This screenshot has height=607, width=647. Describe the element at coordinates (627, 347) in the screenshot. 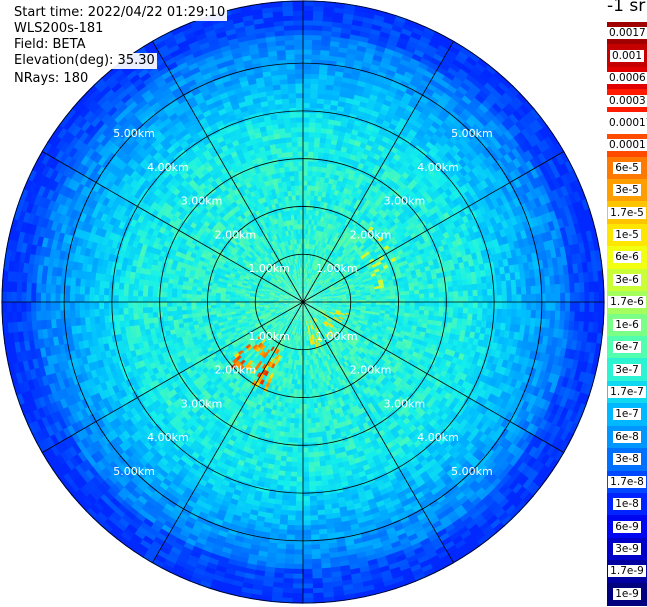

I see `colorbar-label: 6e-7` at that location.